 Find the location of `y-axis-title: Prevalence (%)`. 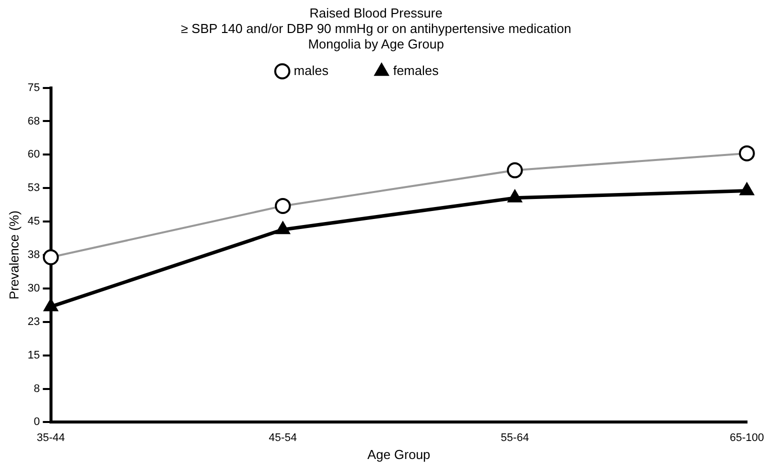

y-axis-title: Prevalence (%) is located at coordinates (14, 255).